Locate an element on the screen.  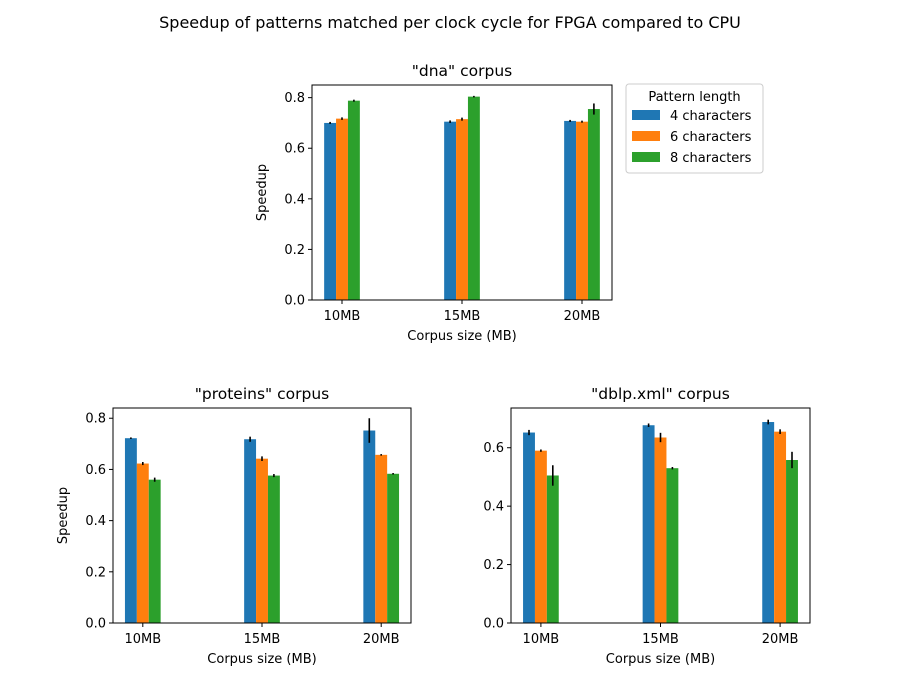
legend-entry-2: 6 characters is located at coordinates (711, 137).